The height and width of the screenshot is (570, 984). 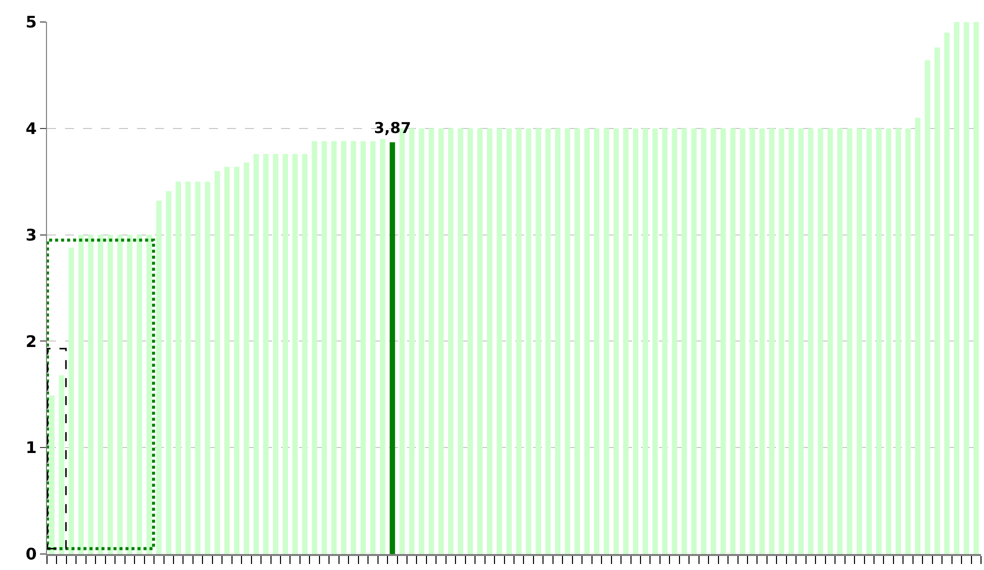 I want to click on y-tick-label: 5, so click(x=31, y=22).